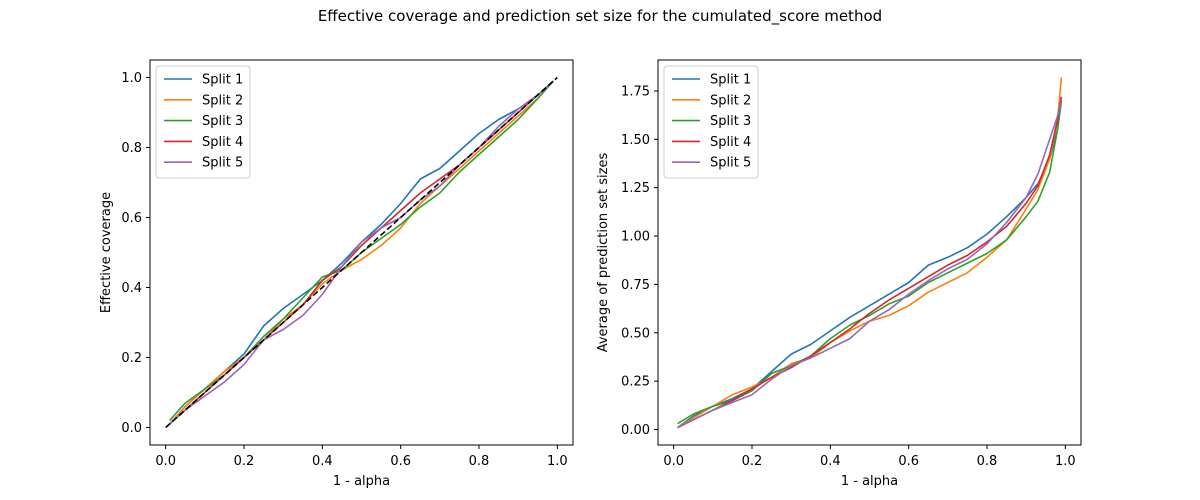  What do you see at coordinates (635, 188) in the screenshot?
I see `y-tick-label: 1.25` at bounding box center [635, 188].